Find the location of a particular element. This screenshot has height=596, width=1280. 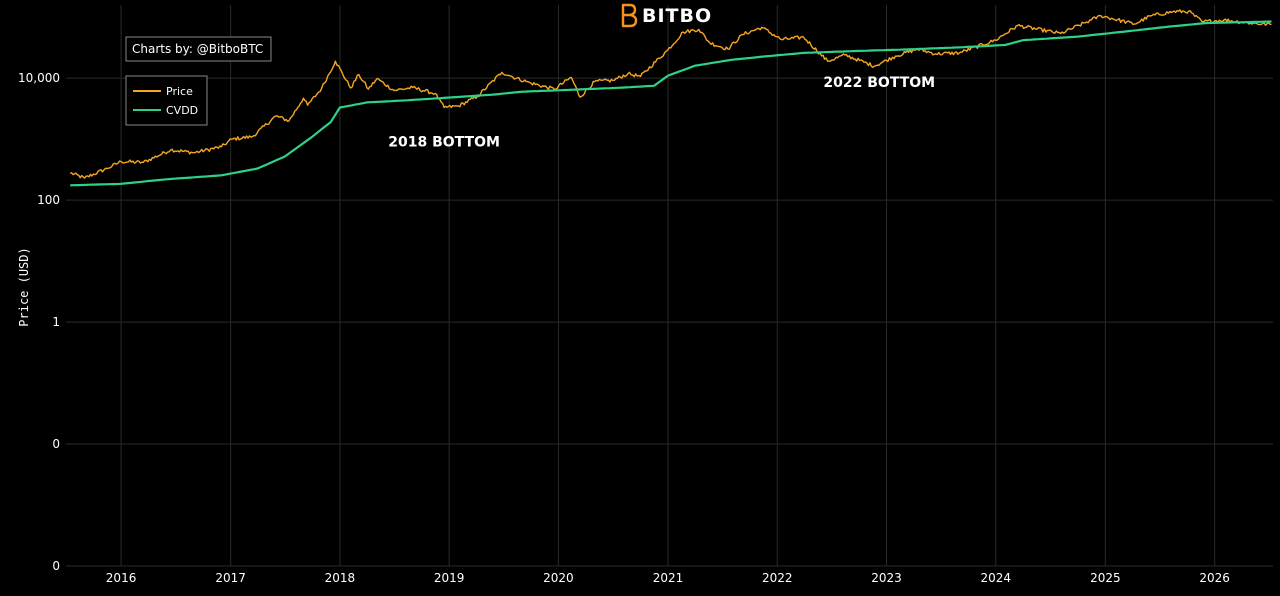

credit-box: Charts by: @BitboBTC is located at coordinates (198, 49).